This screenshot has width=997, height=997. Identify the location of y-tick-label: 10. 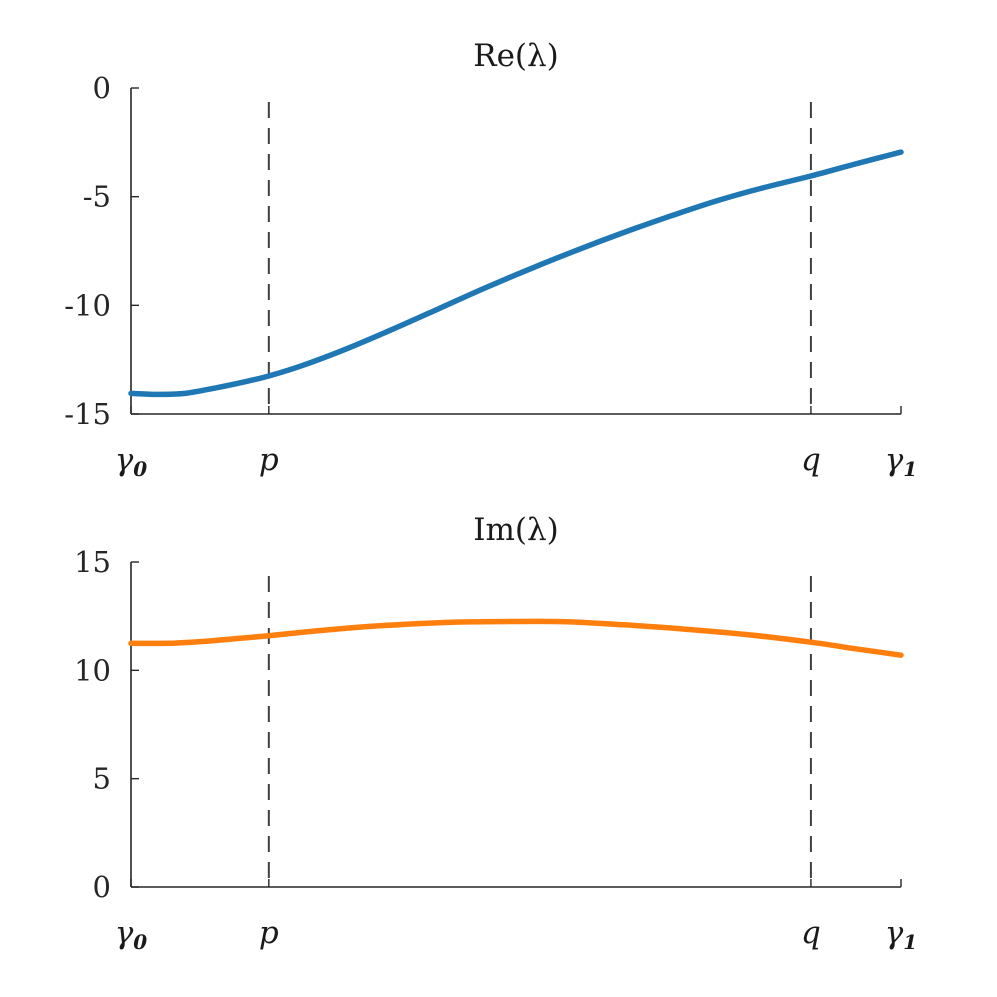
(92, 670).